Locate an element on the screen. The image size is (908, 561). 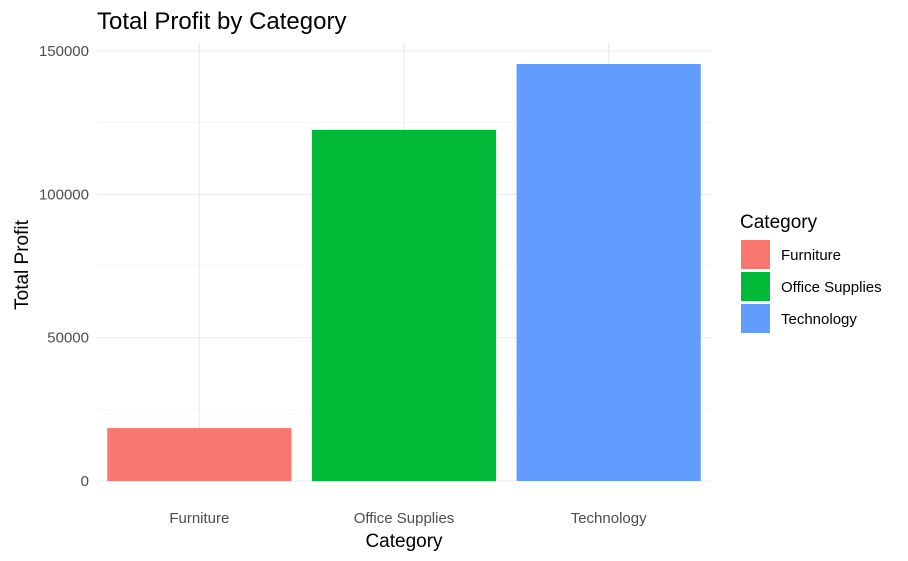
x-tick-labels: Furniture Office Supplies Technology is located at coordinates (408, 518).